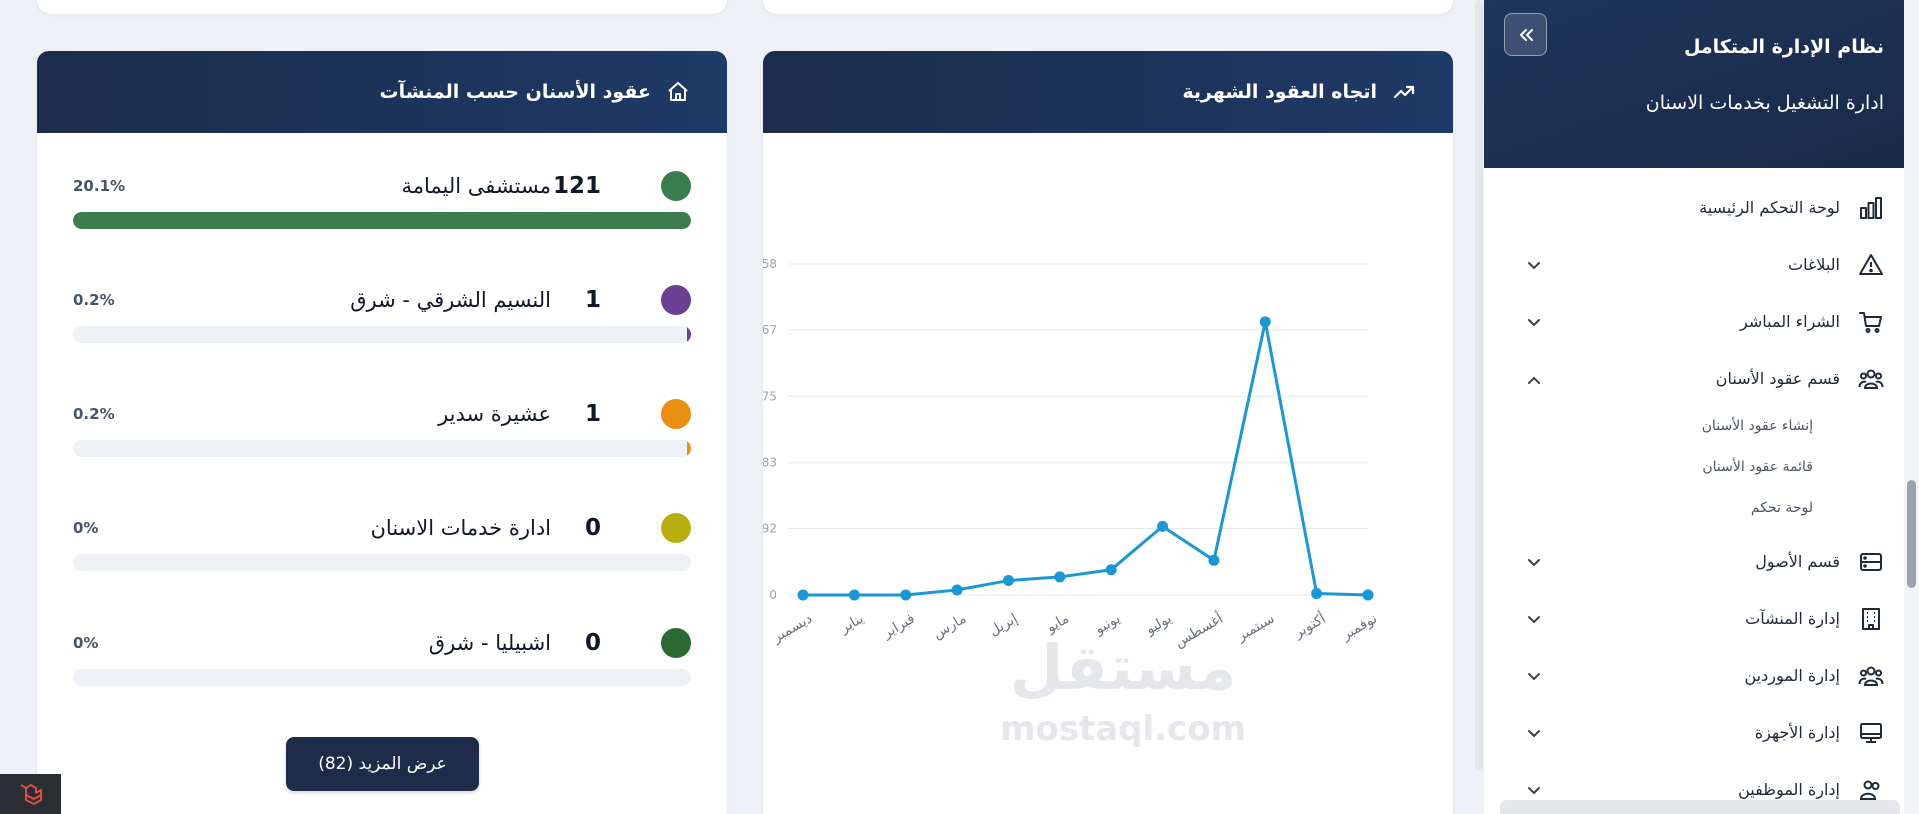 This screenshot has width=1919, height=814. I want to click on facility-name: مستشفى اليمامة, so click(476, 186).